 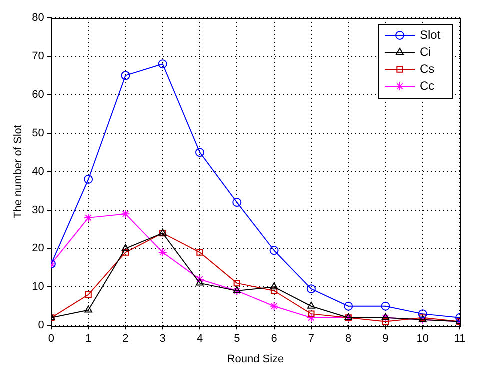 What do you see at coordinates (38, 56) in the screenshot?
I see `y-tick-label: 70` at bounding box center [38, 56].